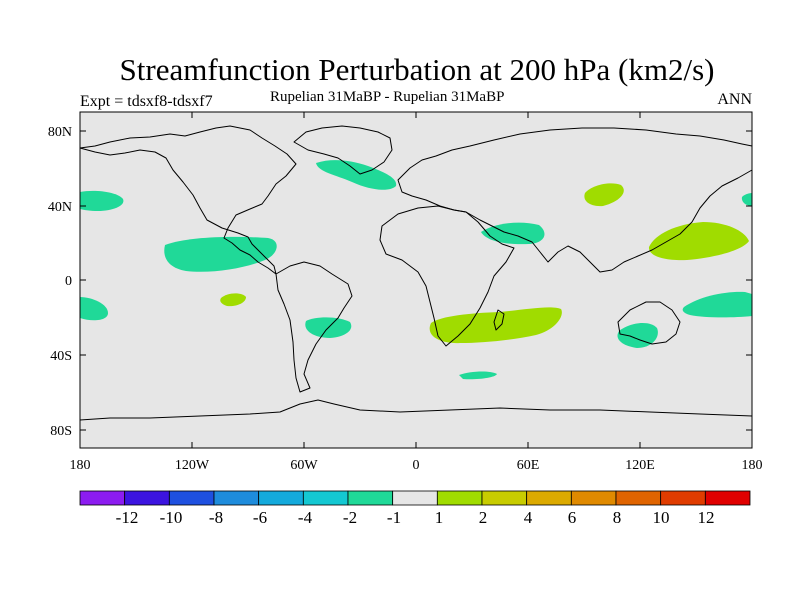 Image resolution: width=800 pixels, height=600 pixels. I want to click on coastline-australia, so click(649, 323).